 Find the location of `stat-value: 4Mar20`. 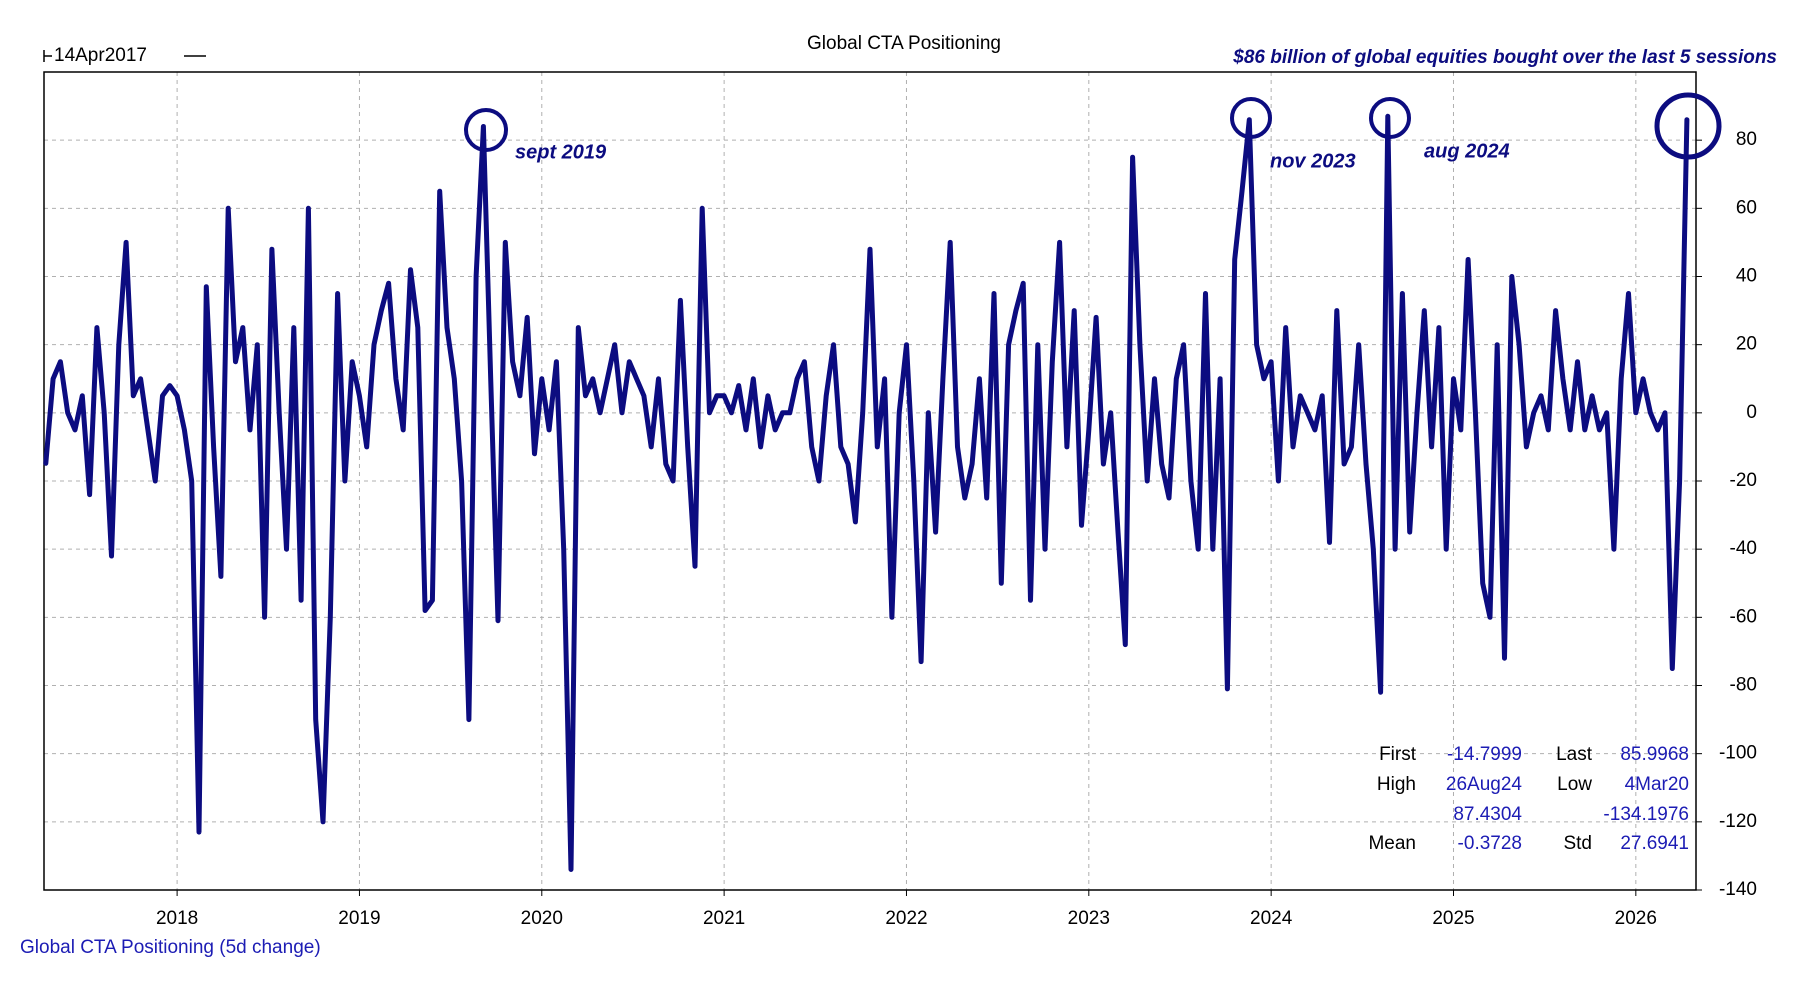

stat-value: 4Mar20 is located at coordinates (1657, 784).